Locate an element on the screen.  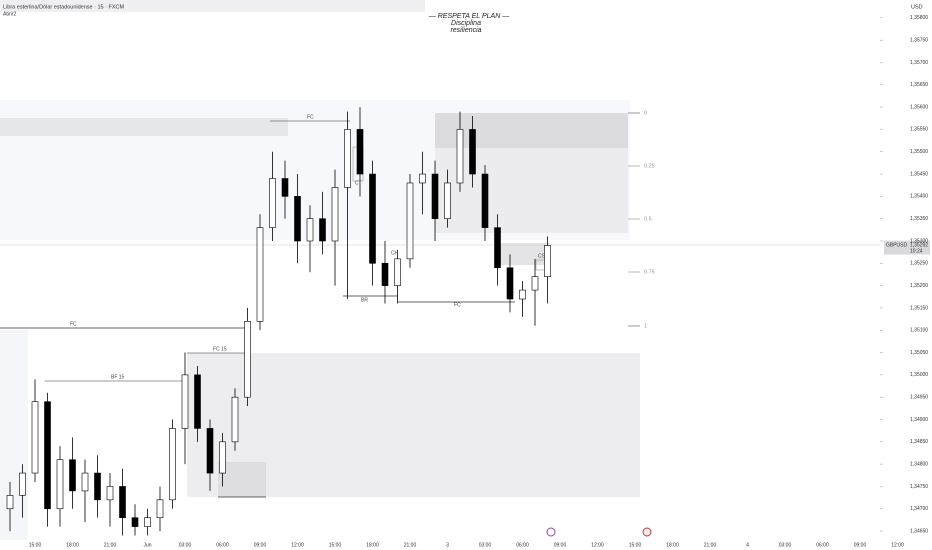
y-tick-label: 1,34800 is located at coordinates (919, 464).